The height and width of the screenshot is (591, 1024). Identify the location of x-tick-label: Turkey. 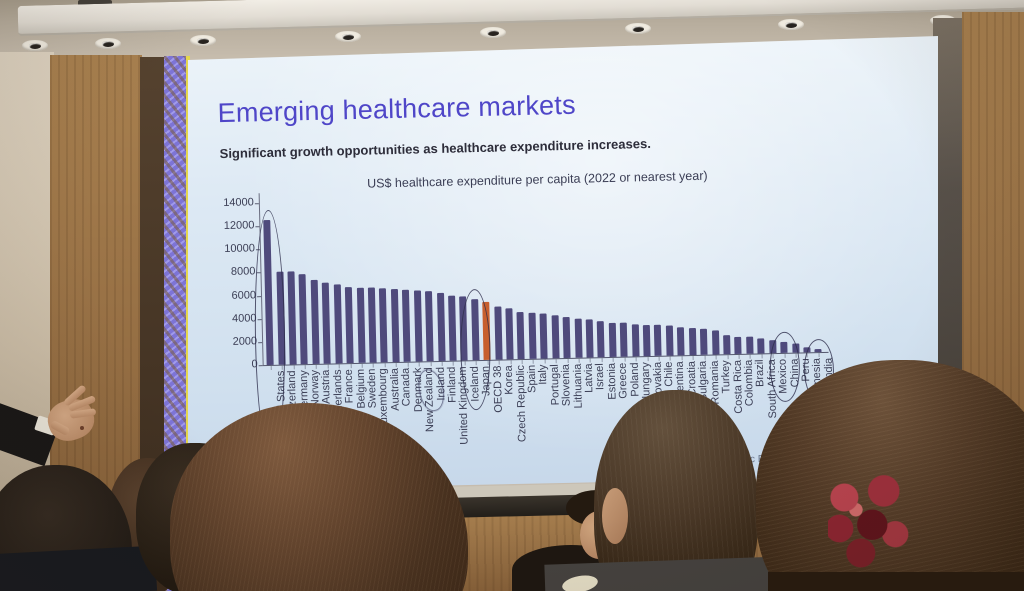
(726, 377).